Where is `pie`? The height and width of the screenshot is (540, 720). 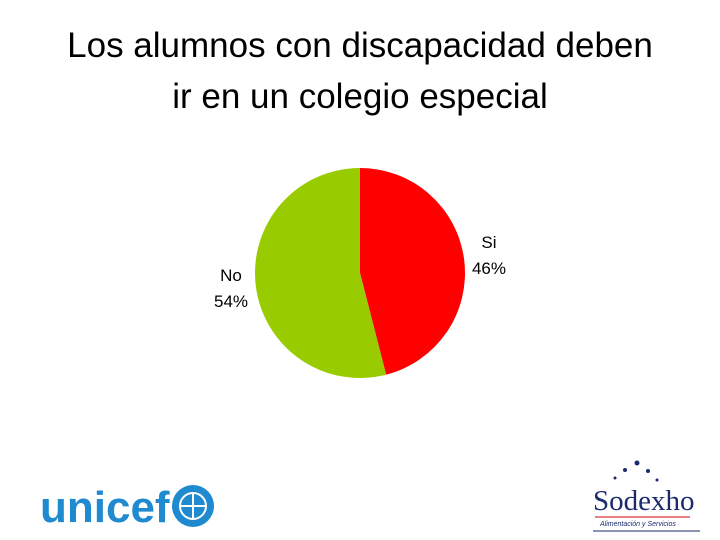
pie is located at coordinates (360, 273).